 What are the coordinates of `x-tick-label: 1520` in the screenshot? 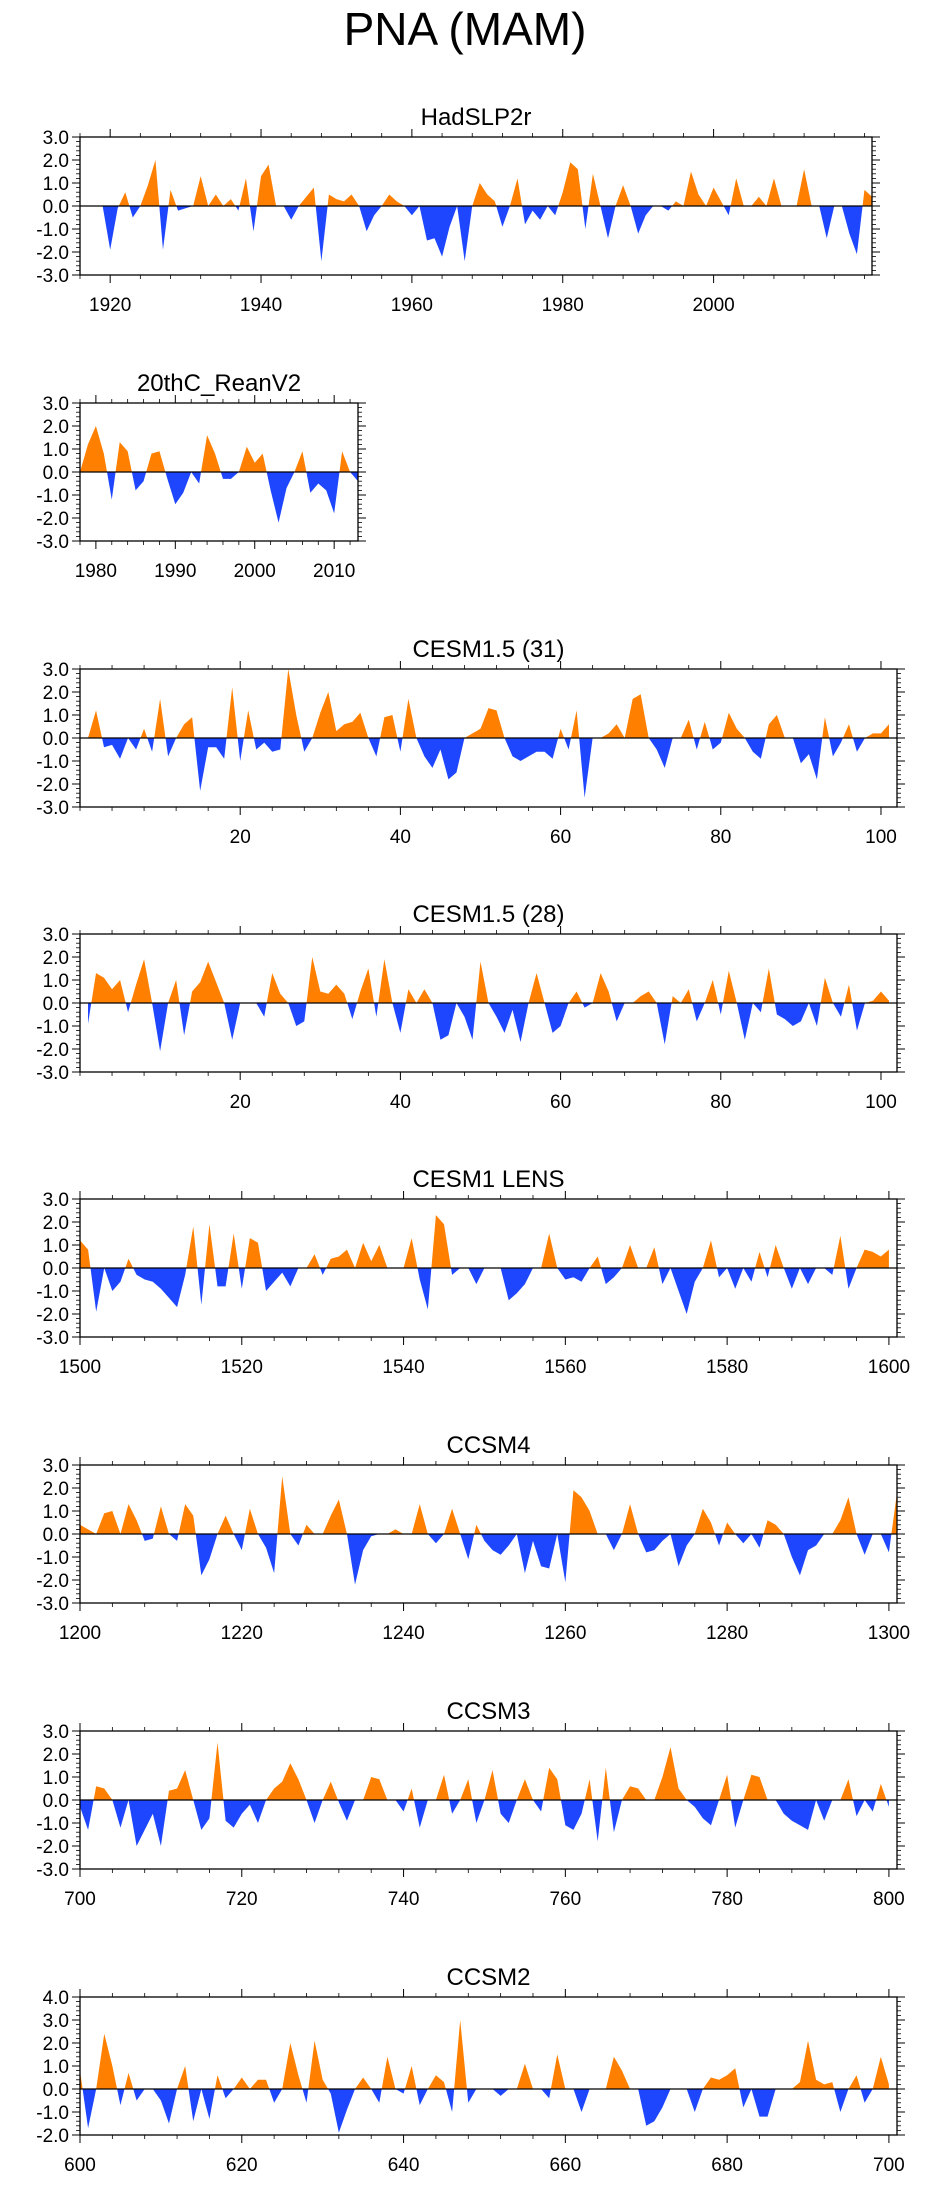 It's located at (242, 1367).